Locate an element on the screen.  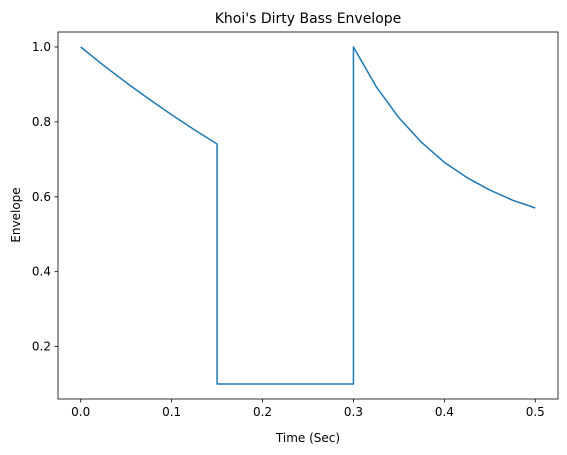
x-tick-label: 0.0 is located at coordinates (80, 412).